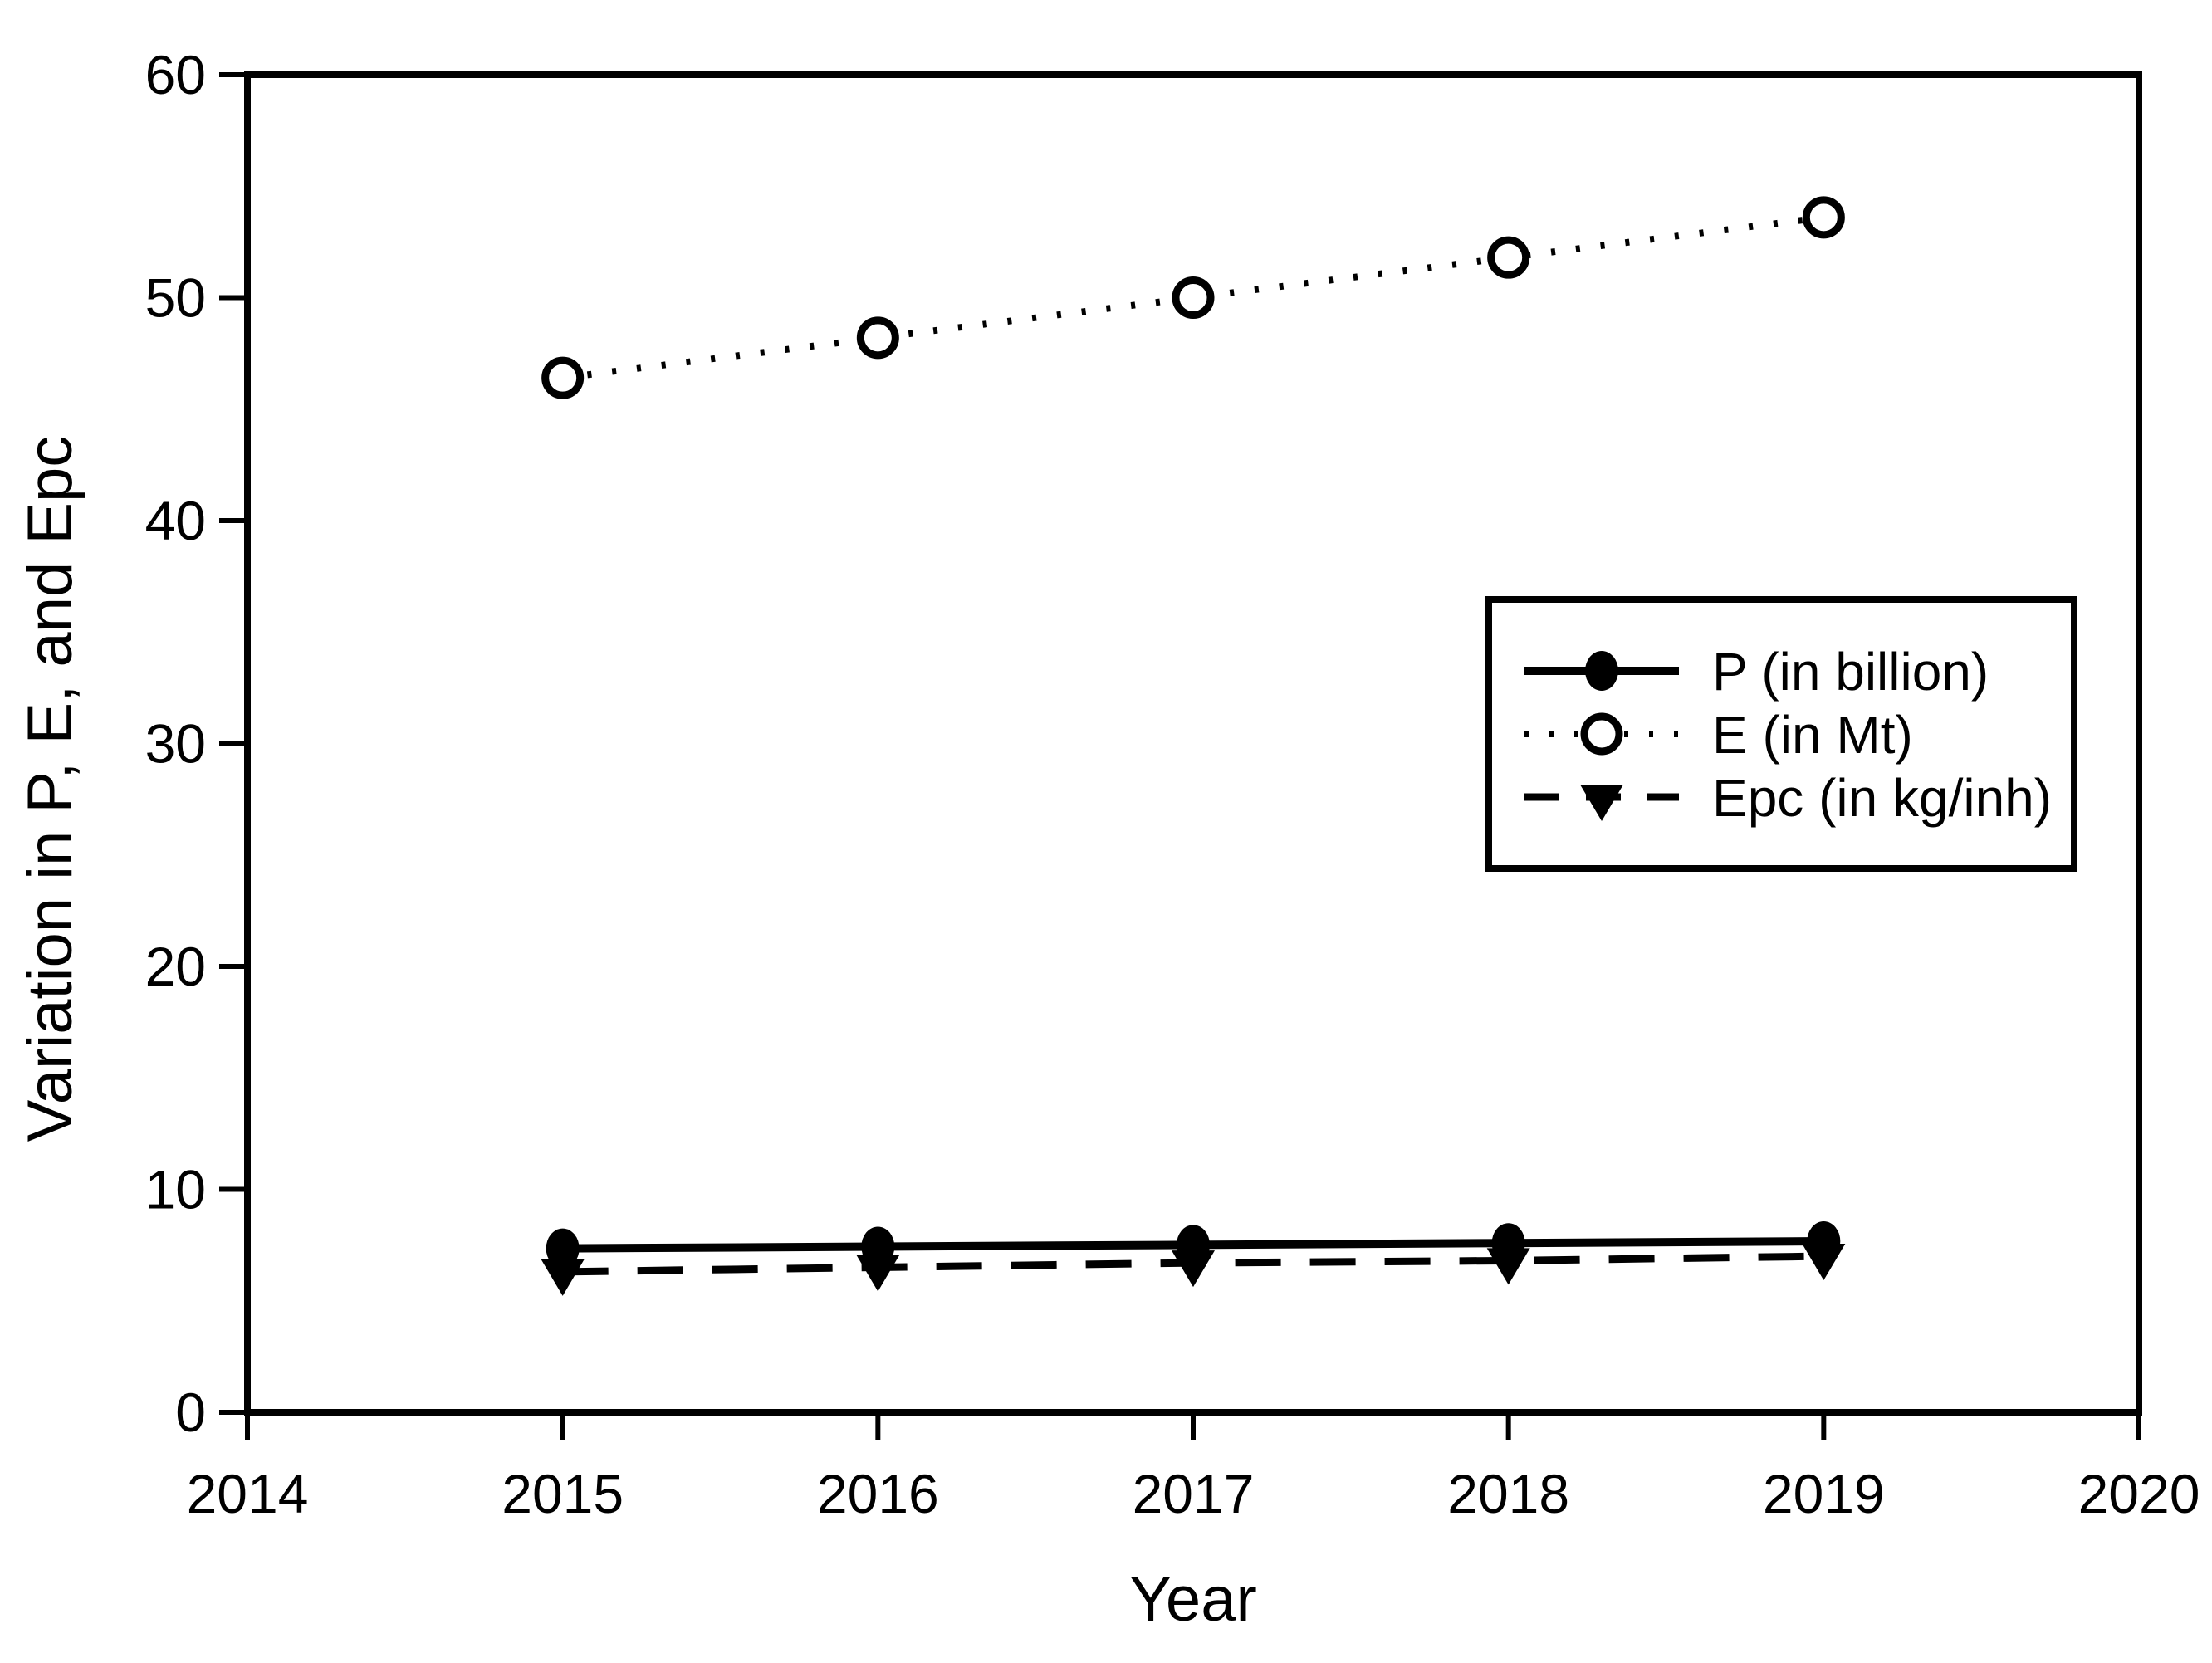 This screenshot has width=2212, height=1663. What do you see at coordinates (1194, 1494) in the screenshot?
I see `x-tick-label: 2017` at bounding box center [1194, 1494].